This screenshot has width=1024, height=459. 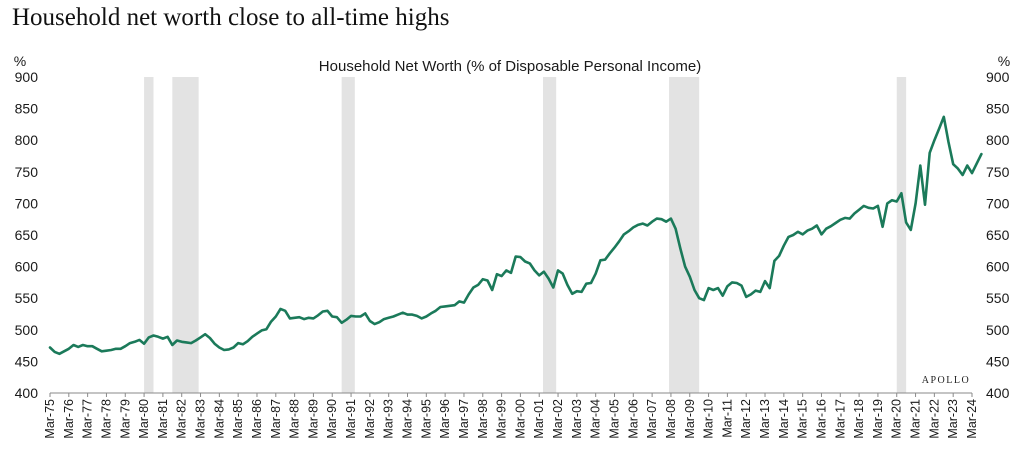 What do you see at coordinates (238, 419) in the screenshot?
I see `x-tick-label: Mar-85` at bounding box center [238, 419].